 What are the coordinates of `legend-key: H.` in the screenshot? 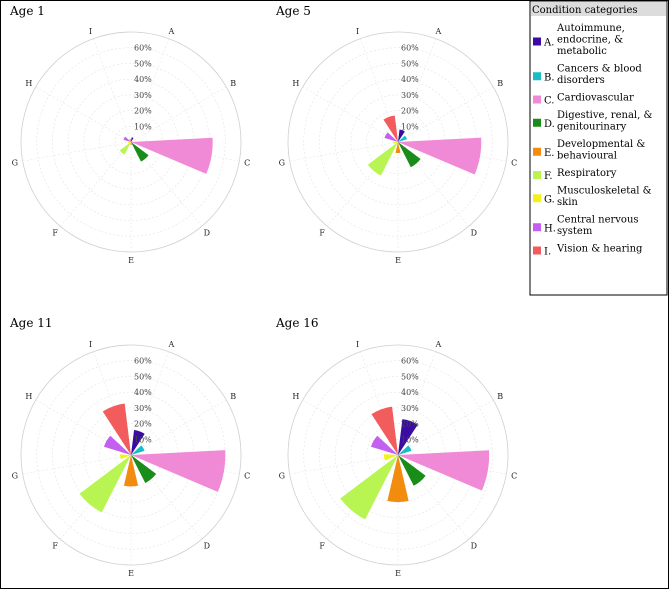 It's located at (550, 228).